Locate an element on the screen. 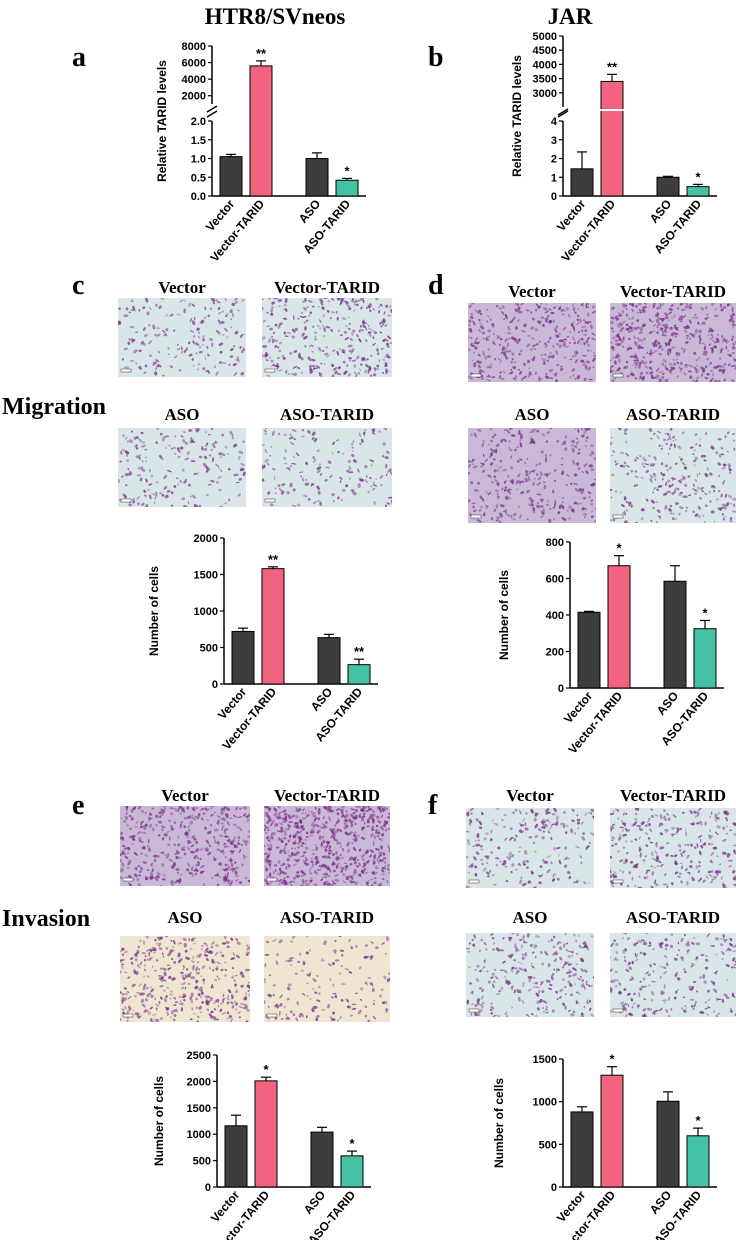 Image resolution: width=736 pixels, height=1240 pixels. micrograph-f-aso is located at coordinates (530, 975).